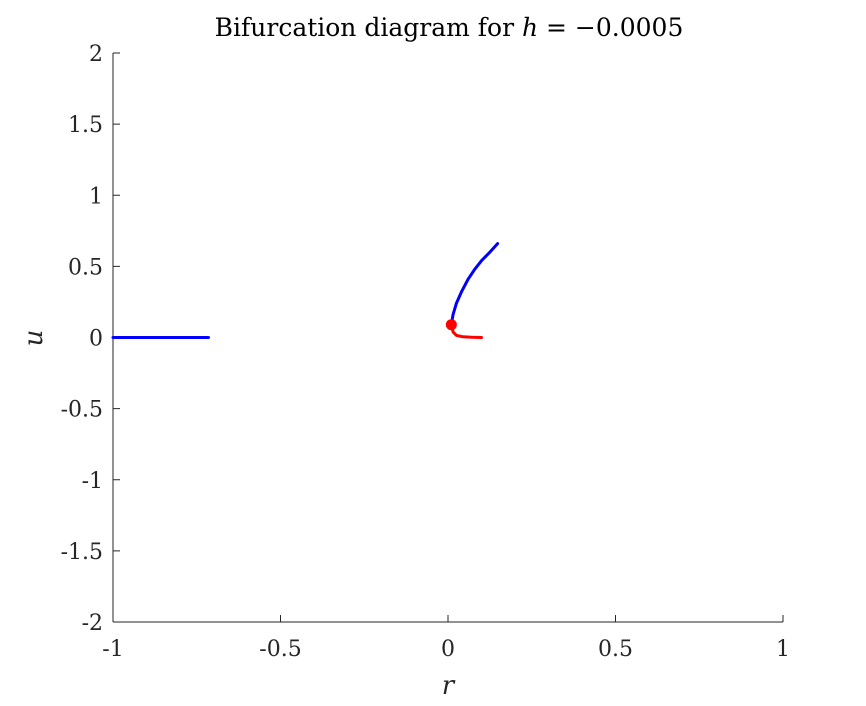 The width and height of the screenshot is (866, 706). Describe the element at coordinates (280, 649) in the screenshot. I see `x-tick-label: -0.5` at that location.